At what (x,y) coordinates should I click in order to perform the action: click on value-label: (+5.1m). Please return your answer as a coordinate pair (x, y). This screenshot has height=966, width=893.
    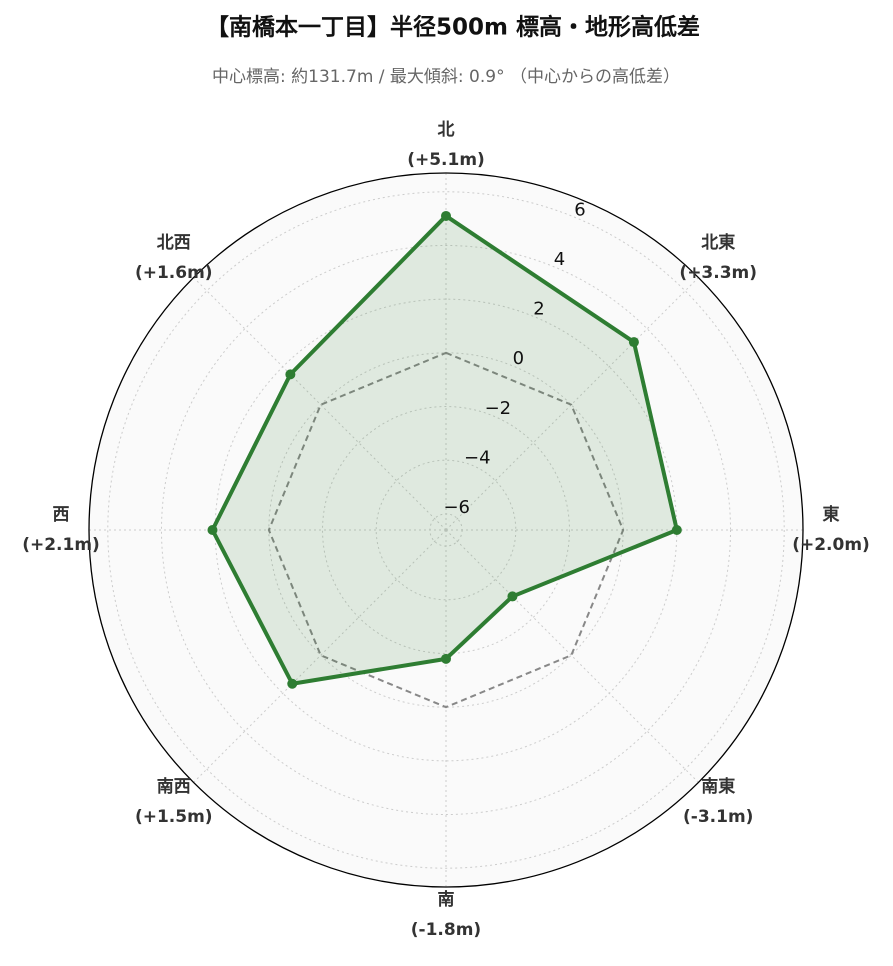
    Looking at the image, I should click on (446, 160).